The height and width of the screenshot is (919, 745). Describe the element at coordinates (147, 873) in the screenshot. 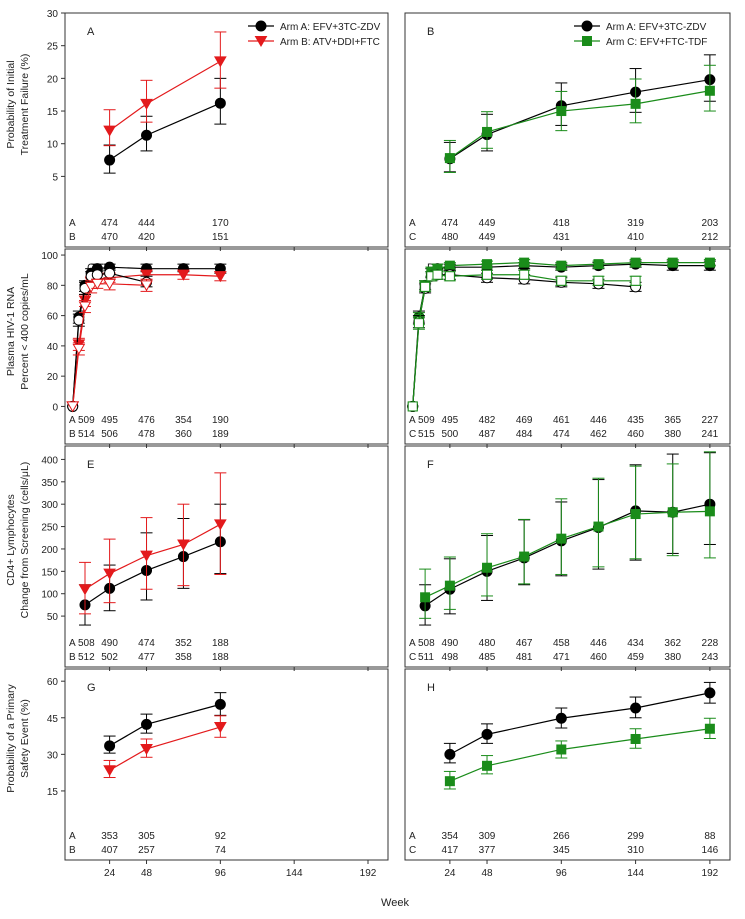

I see `x-tick-label: 48` at that location.